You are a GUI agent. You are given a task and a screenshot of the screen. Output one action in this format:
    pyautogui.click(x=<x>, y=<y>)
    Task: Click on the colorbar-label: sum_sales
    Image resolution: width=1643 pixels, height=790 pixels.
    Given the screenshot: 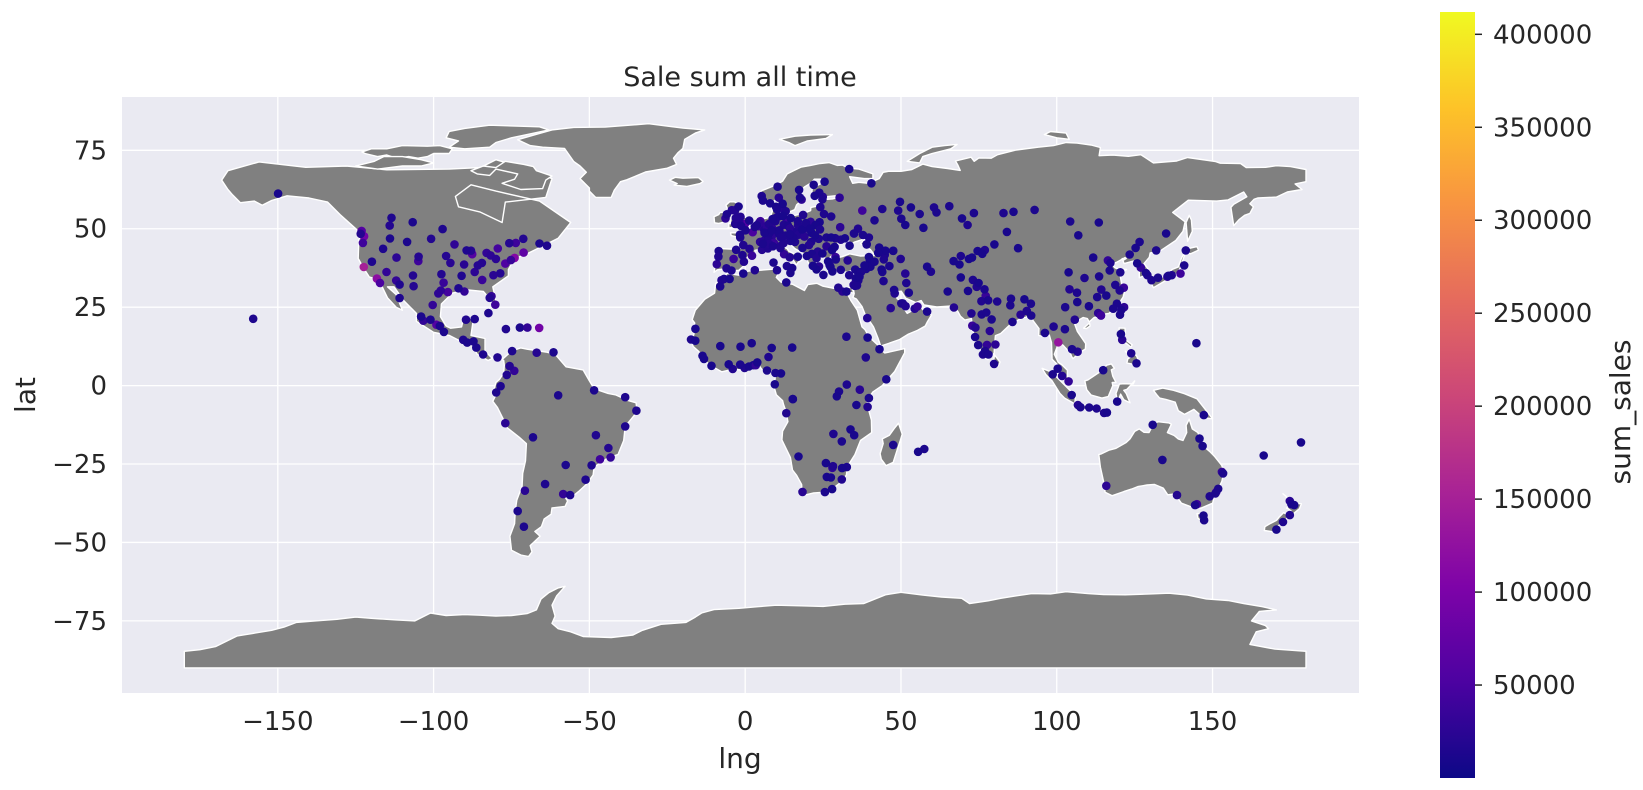 What is the action you would take?
    pyautogui.click(x=1620, y=412)
    